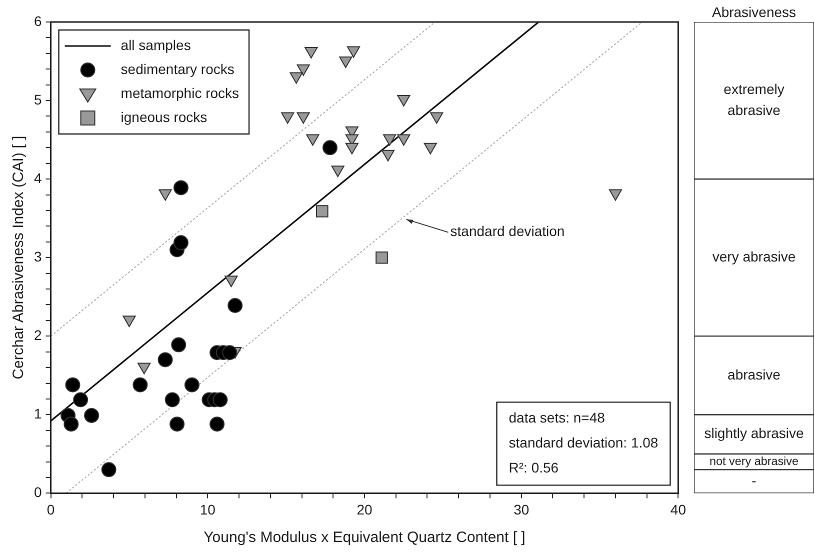  What do you see at coordinates (19, 258) in the screenshot?
I see `y-axis-title: Cerchar Abrasiveness Index (CAI) [ ]` at bounding box center [19, 258].